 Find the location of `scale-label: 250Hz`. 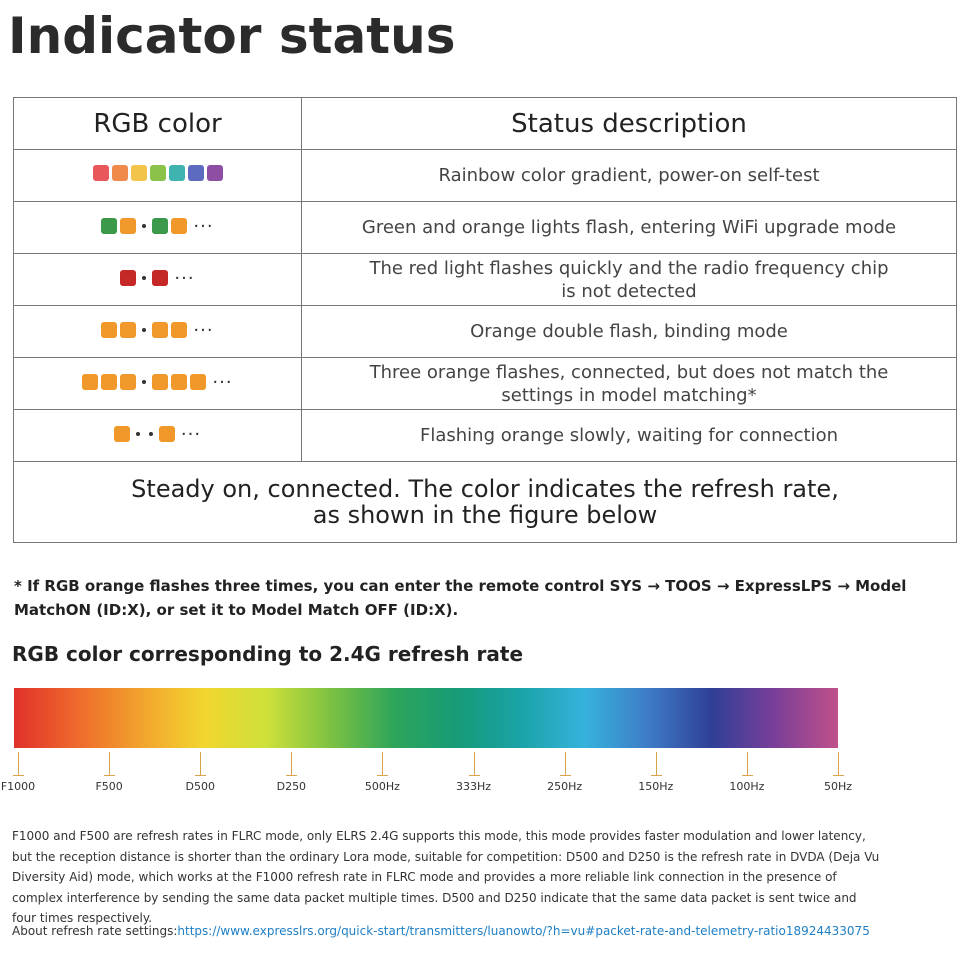

scale-label: 250Hz is located at coordinates (565, 786).